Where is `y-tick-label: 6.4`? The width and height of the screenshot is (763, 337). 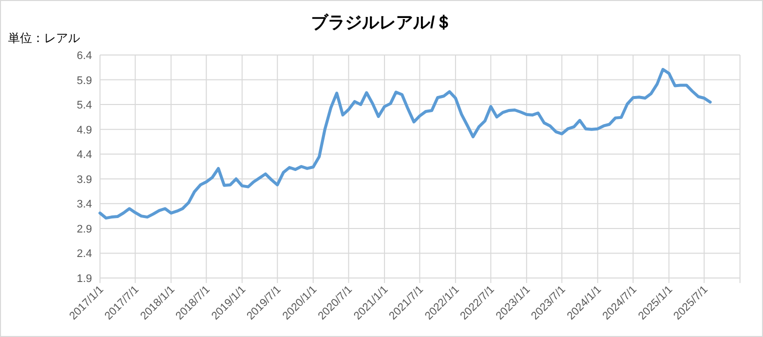 y-tick-label: 6.4 is located at coordinates (84, 56).